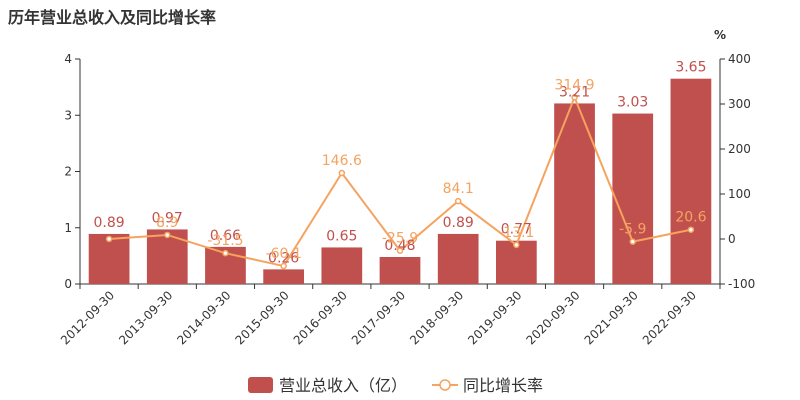 Image resolution: width=800 pixels, height=400 pixels. Describe the element at coordinates (341, 236) in the screenshot. I see `bar-value-label: 0.65` at that location.